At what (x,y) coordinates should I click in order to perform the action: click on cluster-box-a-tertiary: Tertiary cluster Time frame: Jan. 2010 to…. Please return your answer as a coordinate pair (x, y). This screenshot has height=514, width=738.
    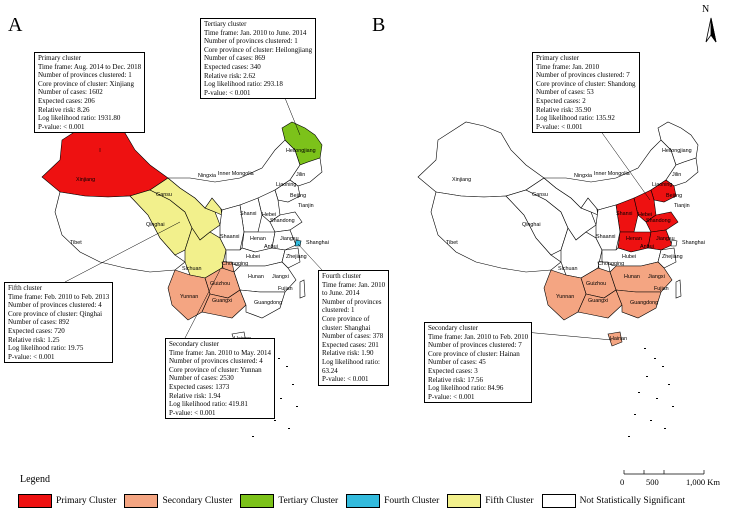
    Looking at the image, I should click on (258, 59).